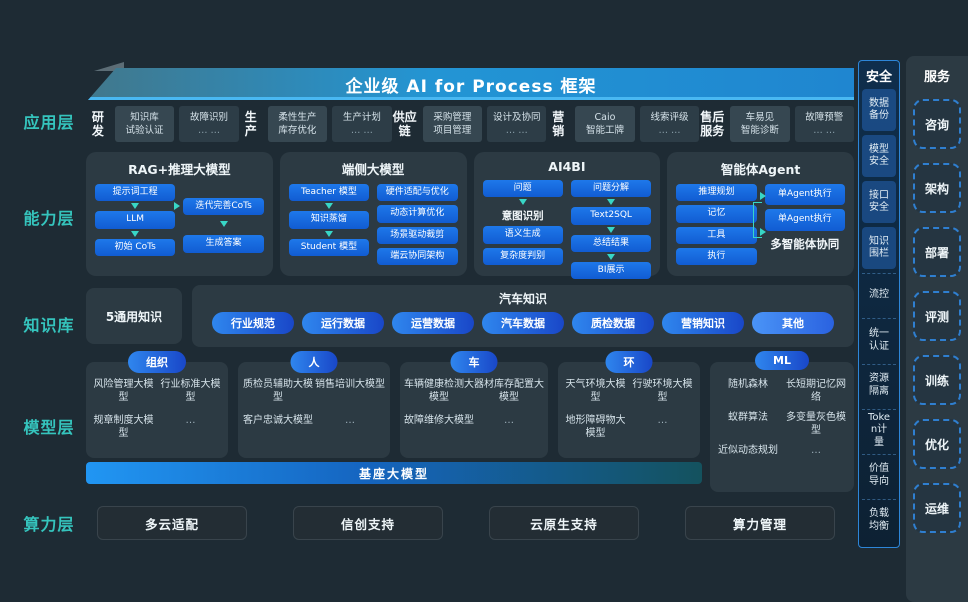 Image resolution: width=968 pixels, height=602 pixels. What do you see at coordinates (97, 123) in the screenshot?
I see `app-group-label: 研发` at bounding box center [97, 123].